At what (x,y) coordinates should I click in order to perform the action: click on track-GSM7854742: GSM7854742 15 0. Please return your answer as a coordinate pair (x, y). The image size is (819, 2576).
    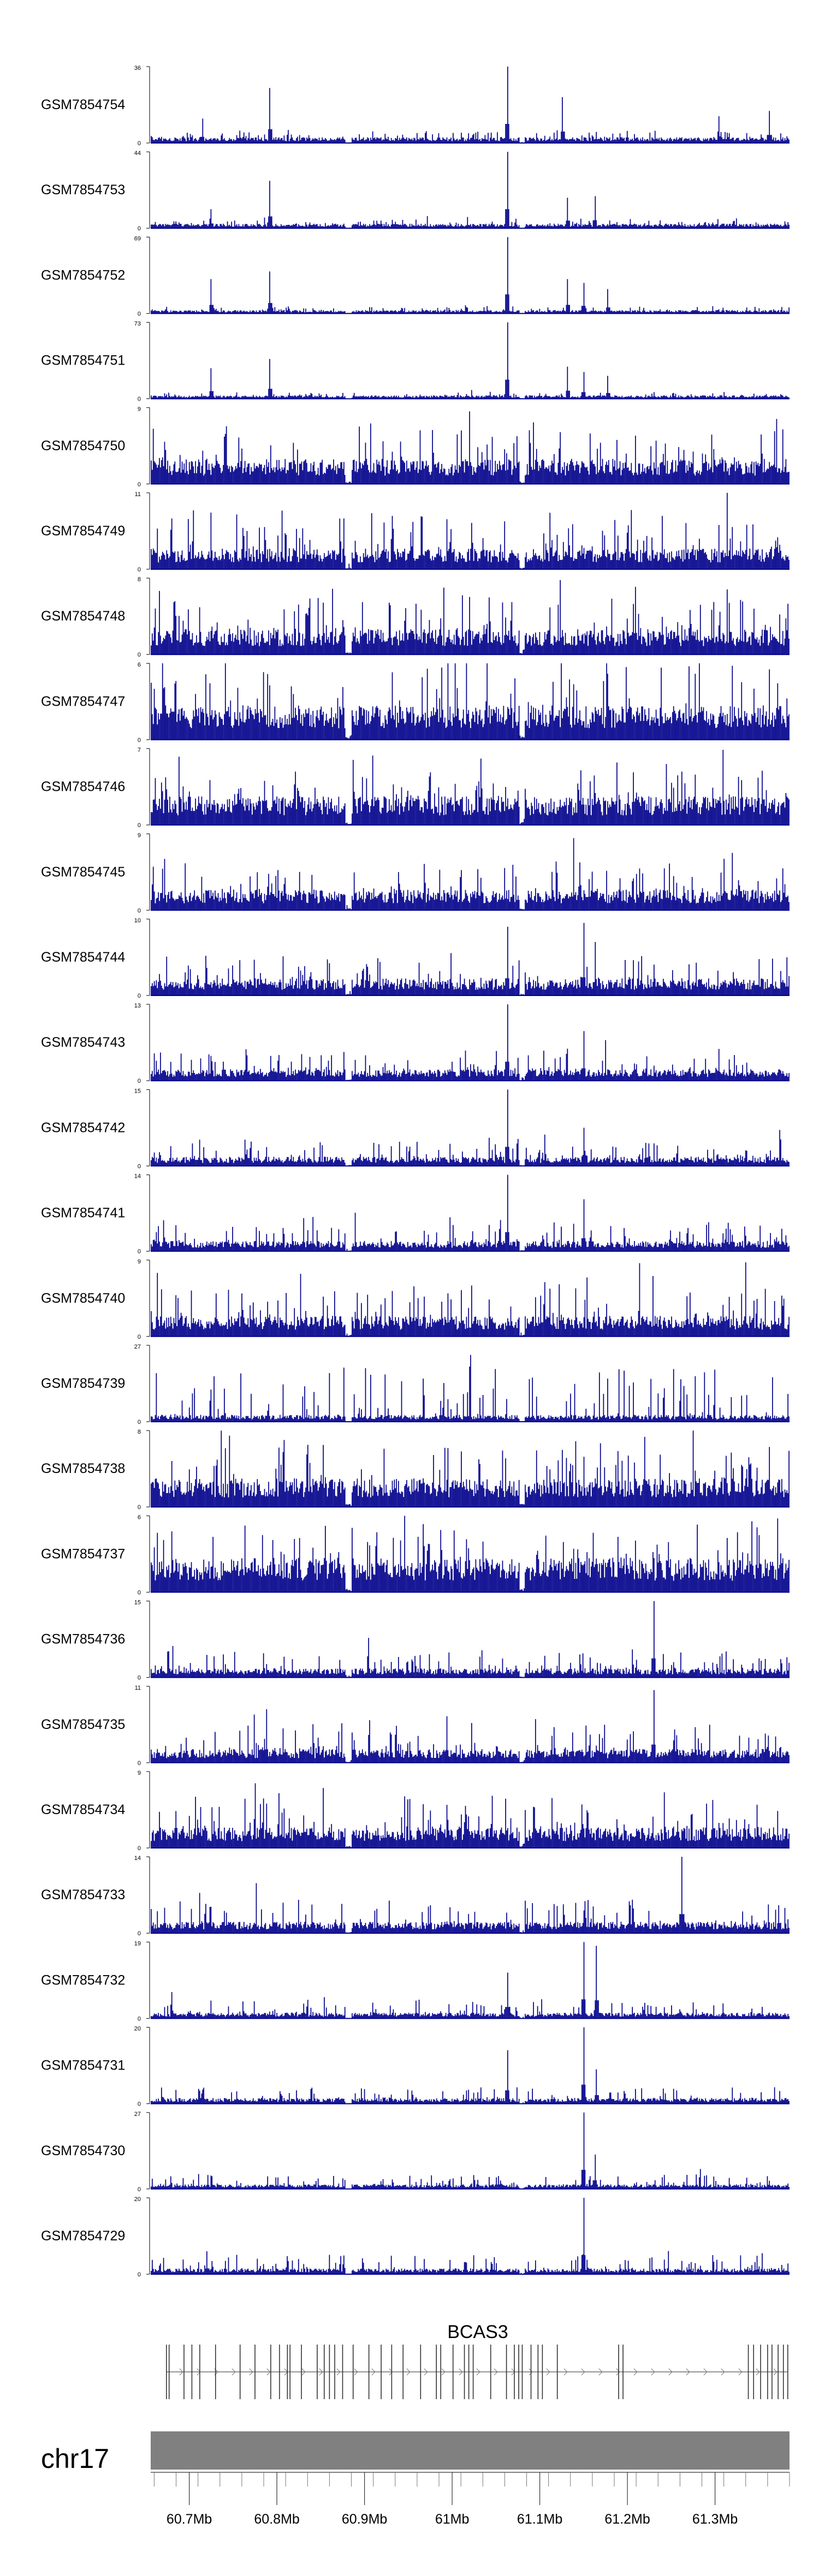
    Looking at the image, I should click on (415, 1129).